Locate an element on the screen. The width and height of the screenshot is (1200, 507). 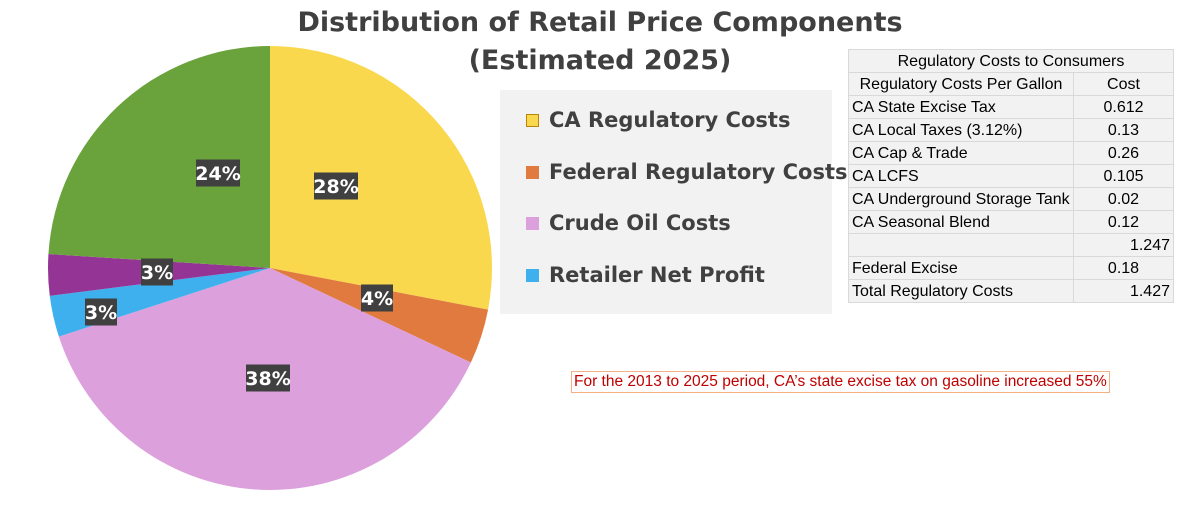
pie-slice-label: 38% is located at coordinates (268, 378).